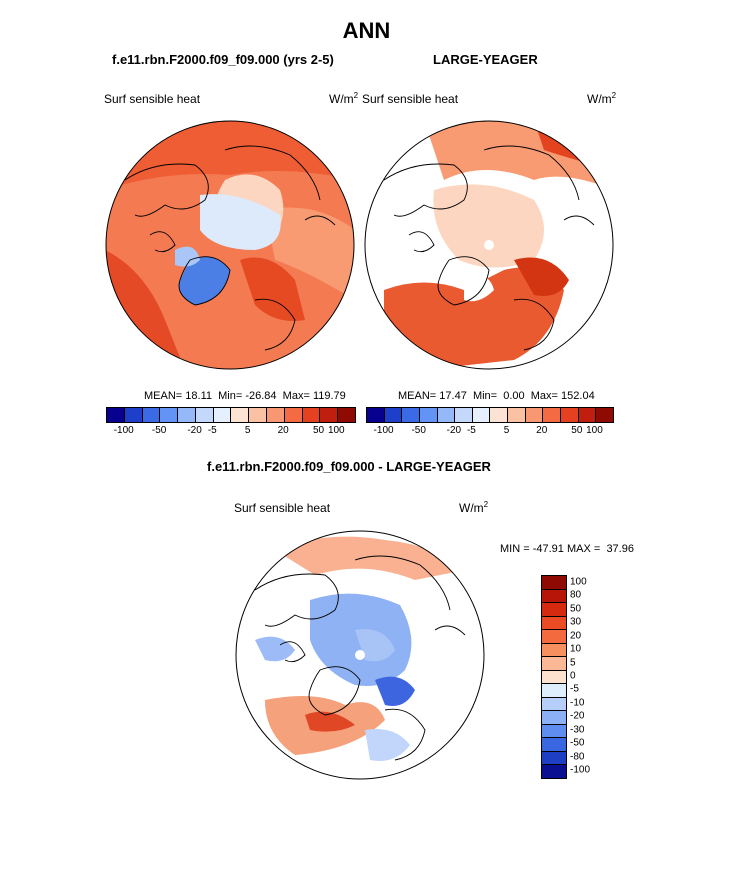 The width and height of the screenshot is (733, 882). I want to click on right-colorbar-tick-label: -100, so click(383, 430).